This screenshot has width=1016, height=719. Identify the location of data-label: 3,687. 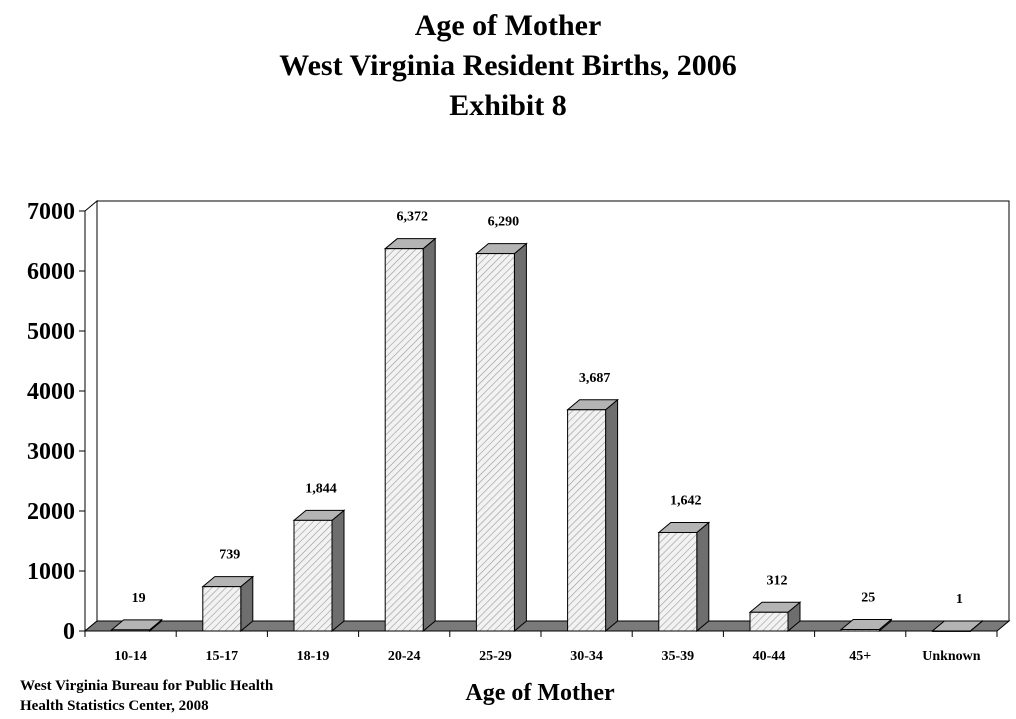
(595, 378).